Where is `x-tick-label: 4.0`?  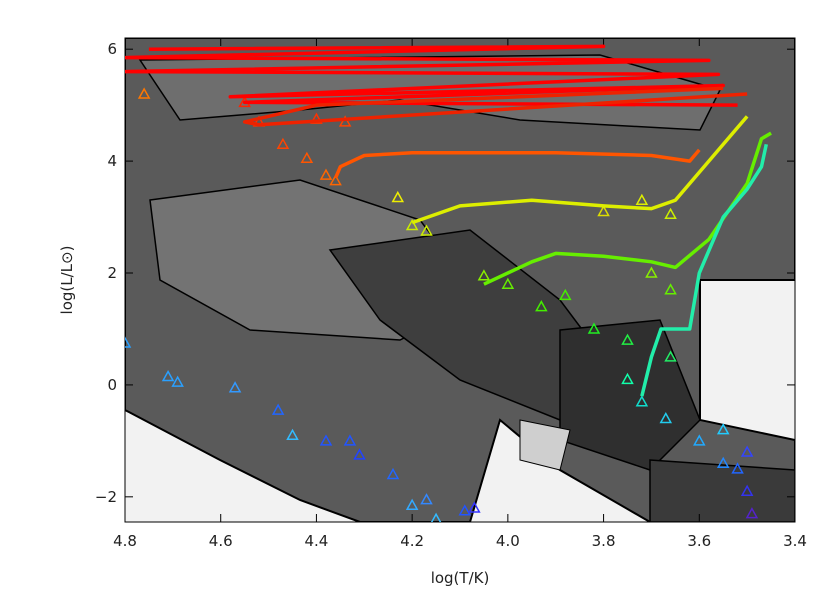
x-tick-label: 4.0 is located at coordinates (508, 541).